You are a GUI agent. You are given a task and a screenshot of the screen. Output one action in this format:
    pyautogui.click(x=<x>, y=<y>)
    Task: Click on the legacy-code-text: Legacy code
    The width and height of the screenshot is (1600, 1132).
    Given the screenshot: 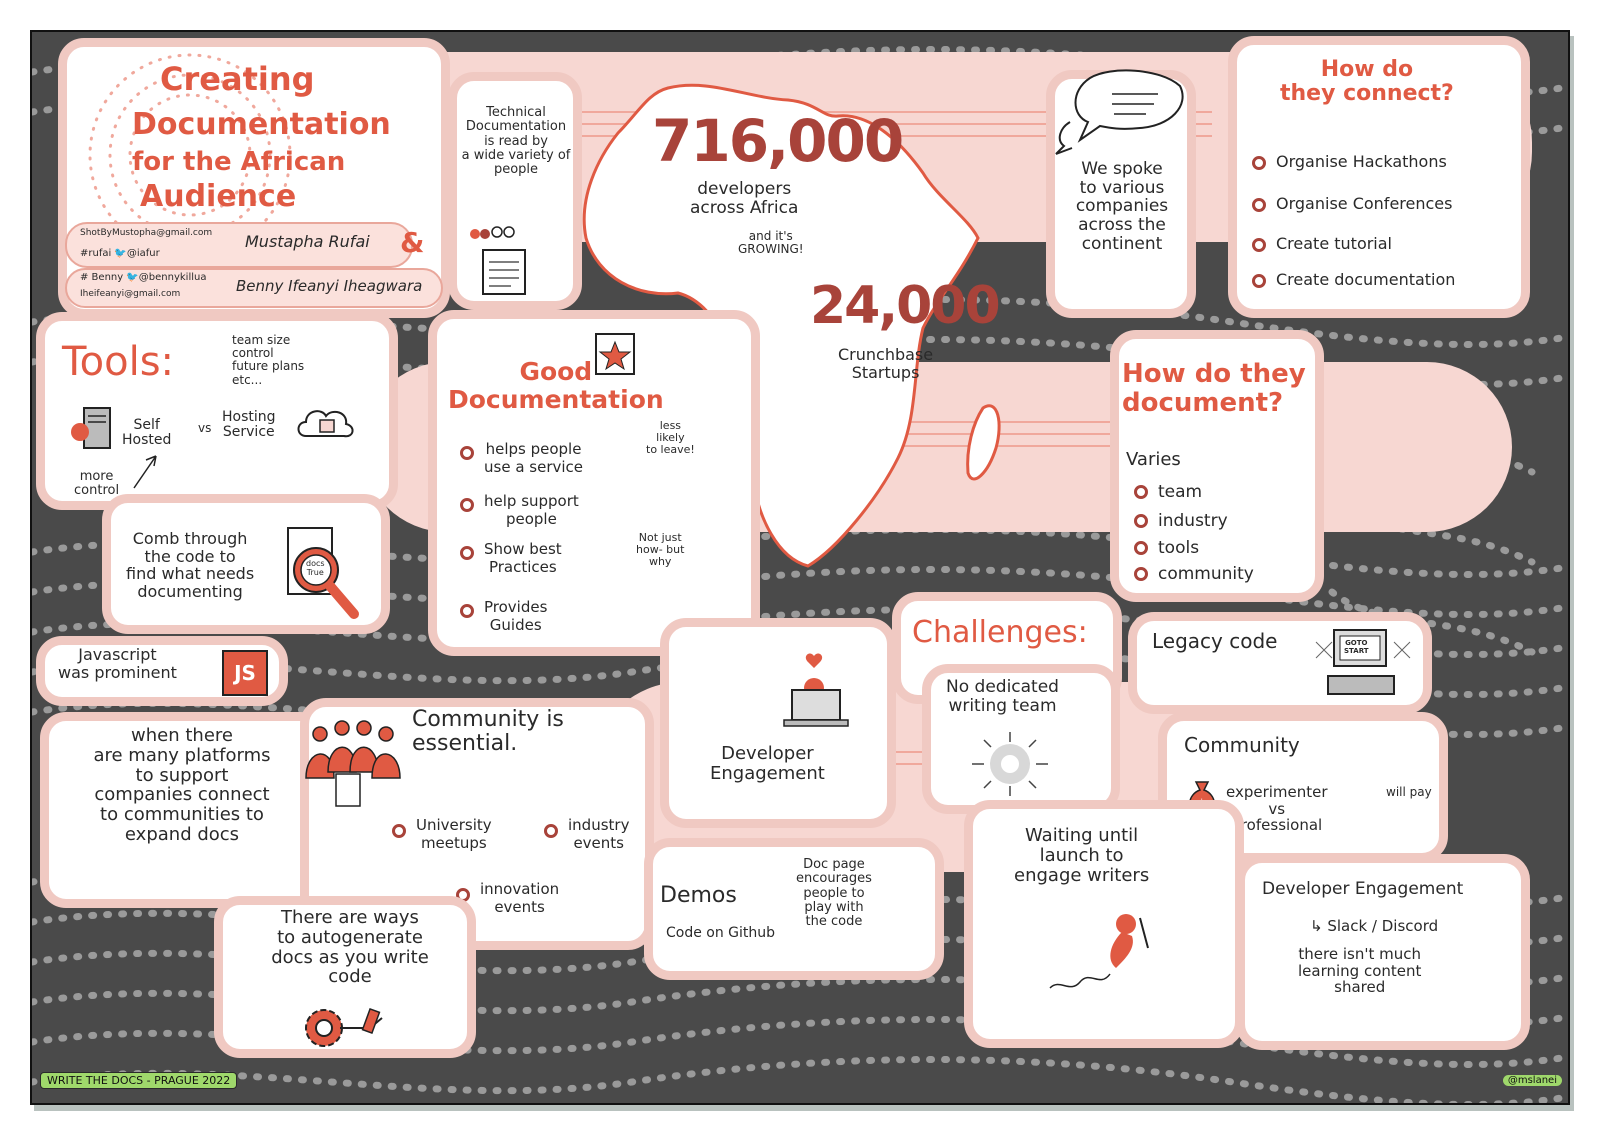 What is the action you would take?
    pyautogui.click(x=1215, y=641)
    